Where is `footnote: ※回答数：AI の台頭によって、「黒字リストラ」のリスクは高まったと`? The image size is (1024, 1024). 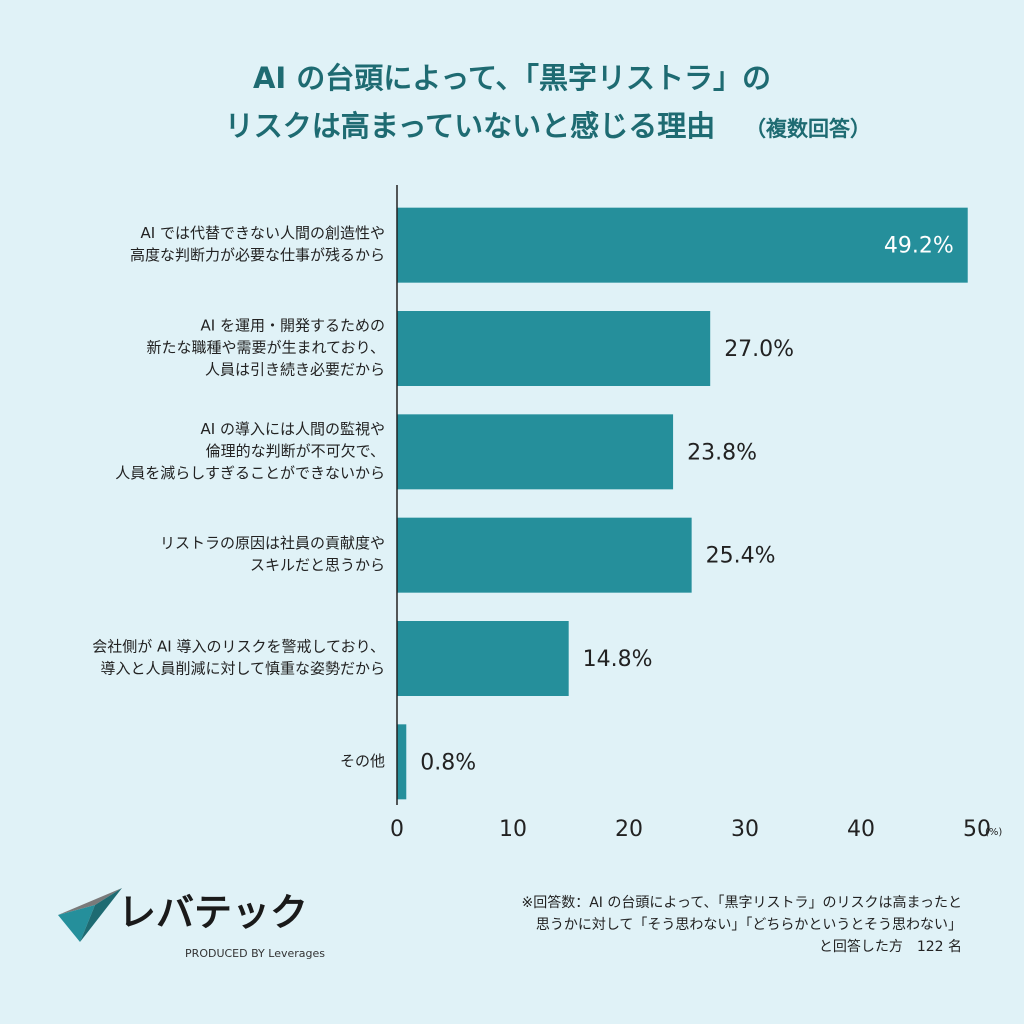 footnote: ※回答数：AI の台頭によって、「黒字リストラ」のリスクは高まったと is located at coordinates (741, 902).